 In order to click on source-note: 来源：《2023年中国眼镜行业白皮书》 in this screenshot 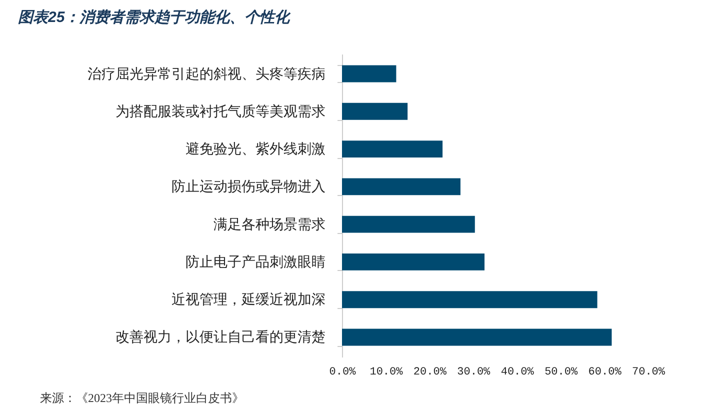, I will do `click(142, 398)`.